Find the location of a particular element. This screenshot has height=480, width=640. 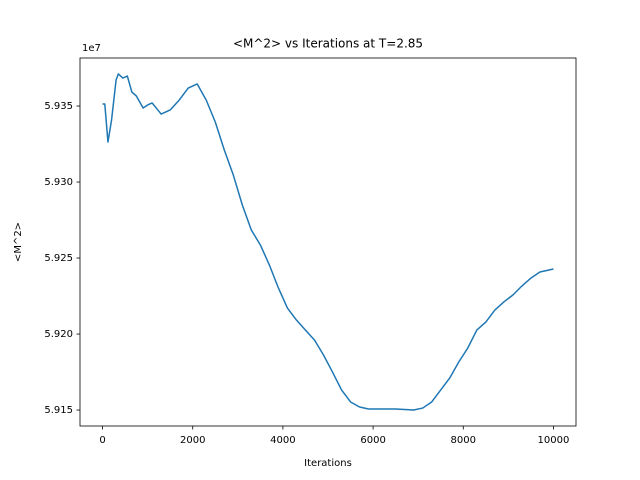

x-axis-label: Iterations is located at coordinates (328, 463).